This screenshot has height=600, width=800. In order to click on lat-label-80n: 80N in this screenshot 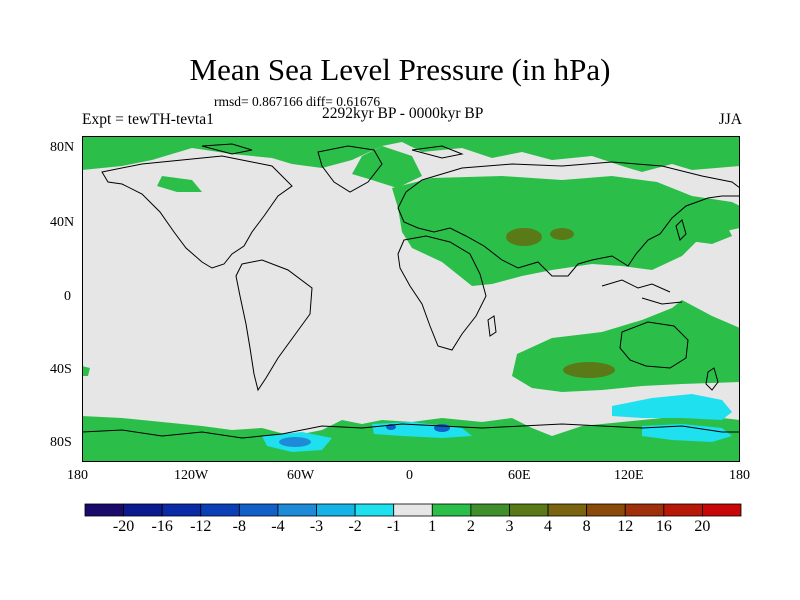, I will do `click(62, 147)`.